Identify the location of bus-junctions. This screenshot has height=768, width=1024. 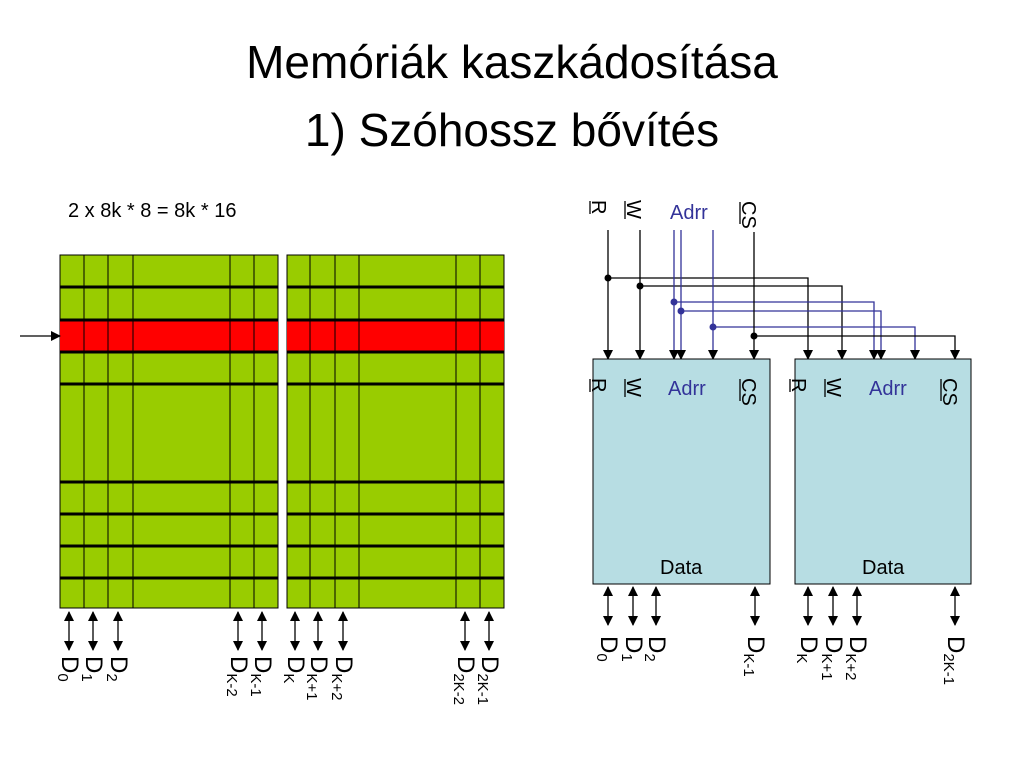
(681, 307).